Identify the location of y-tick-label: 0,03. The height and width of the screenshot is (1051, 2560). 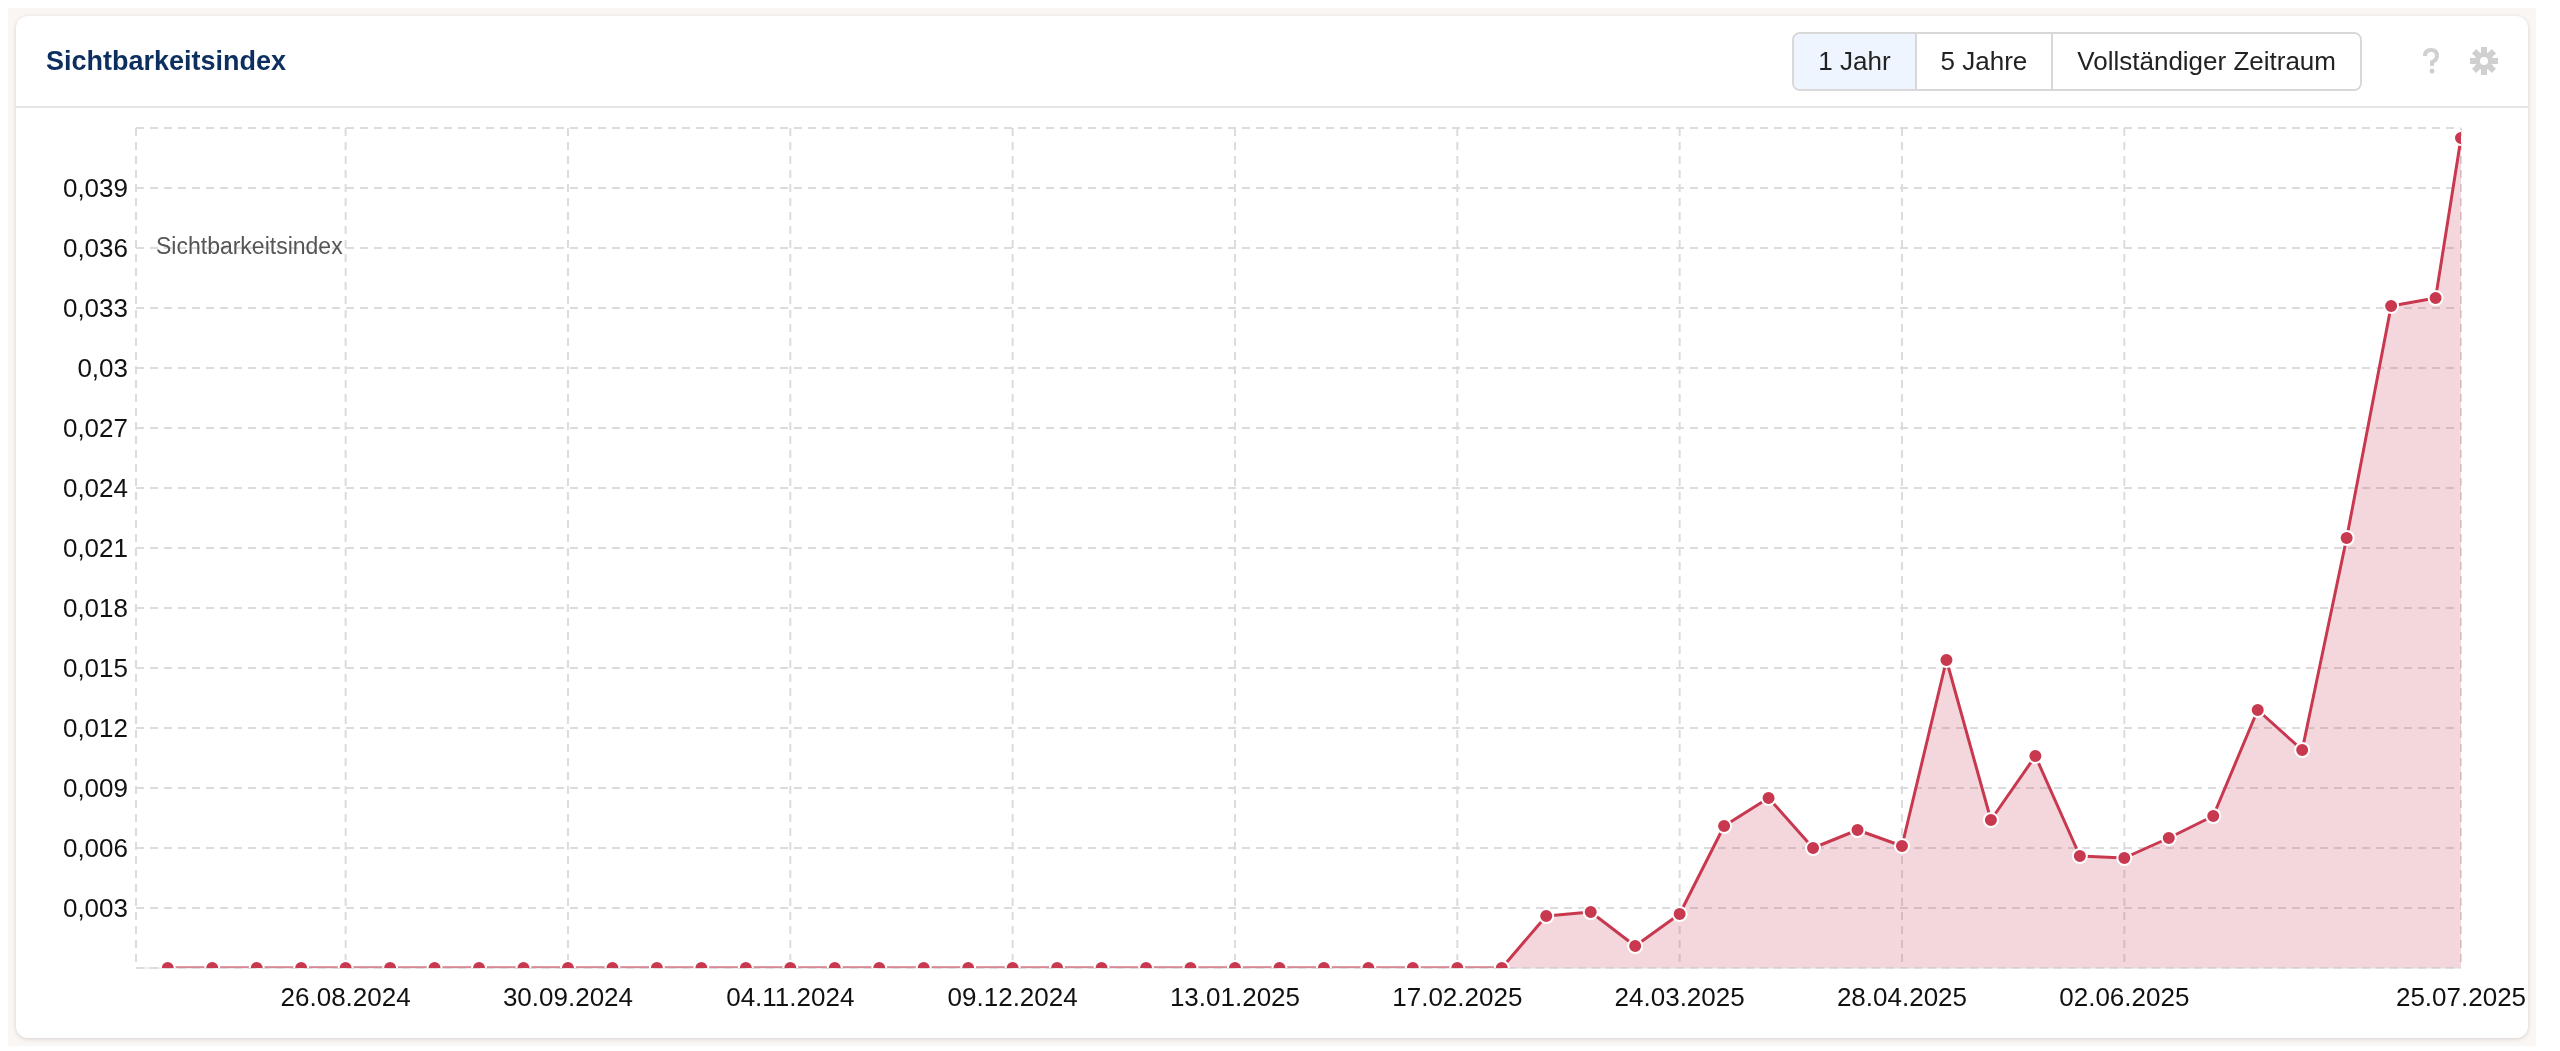
(102, 368).